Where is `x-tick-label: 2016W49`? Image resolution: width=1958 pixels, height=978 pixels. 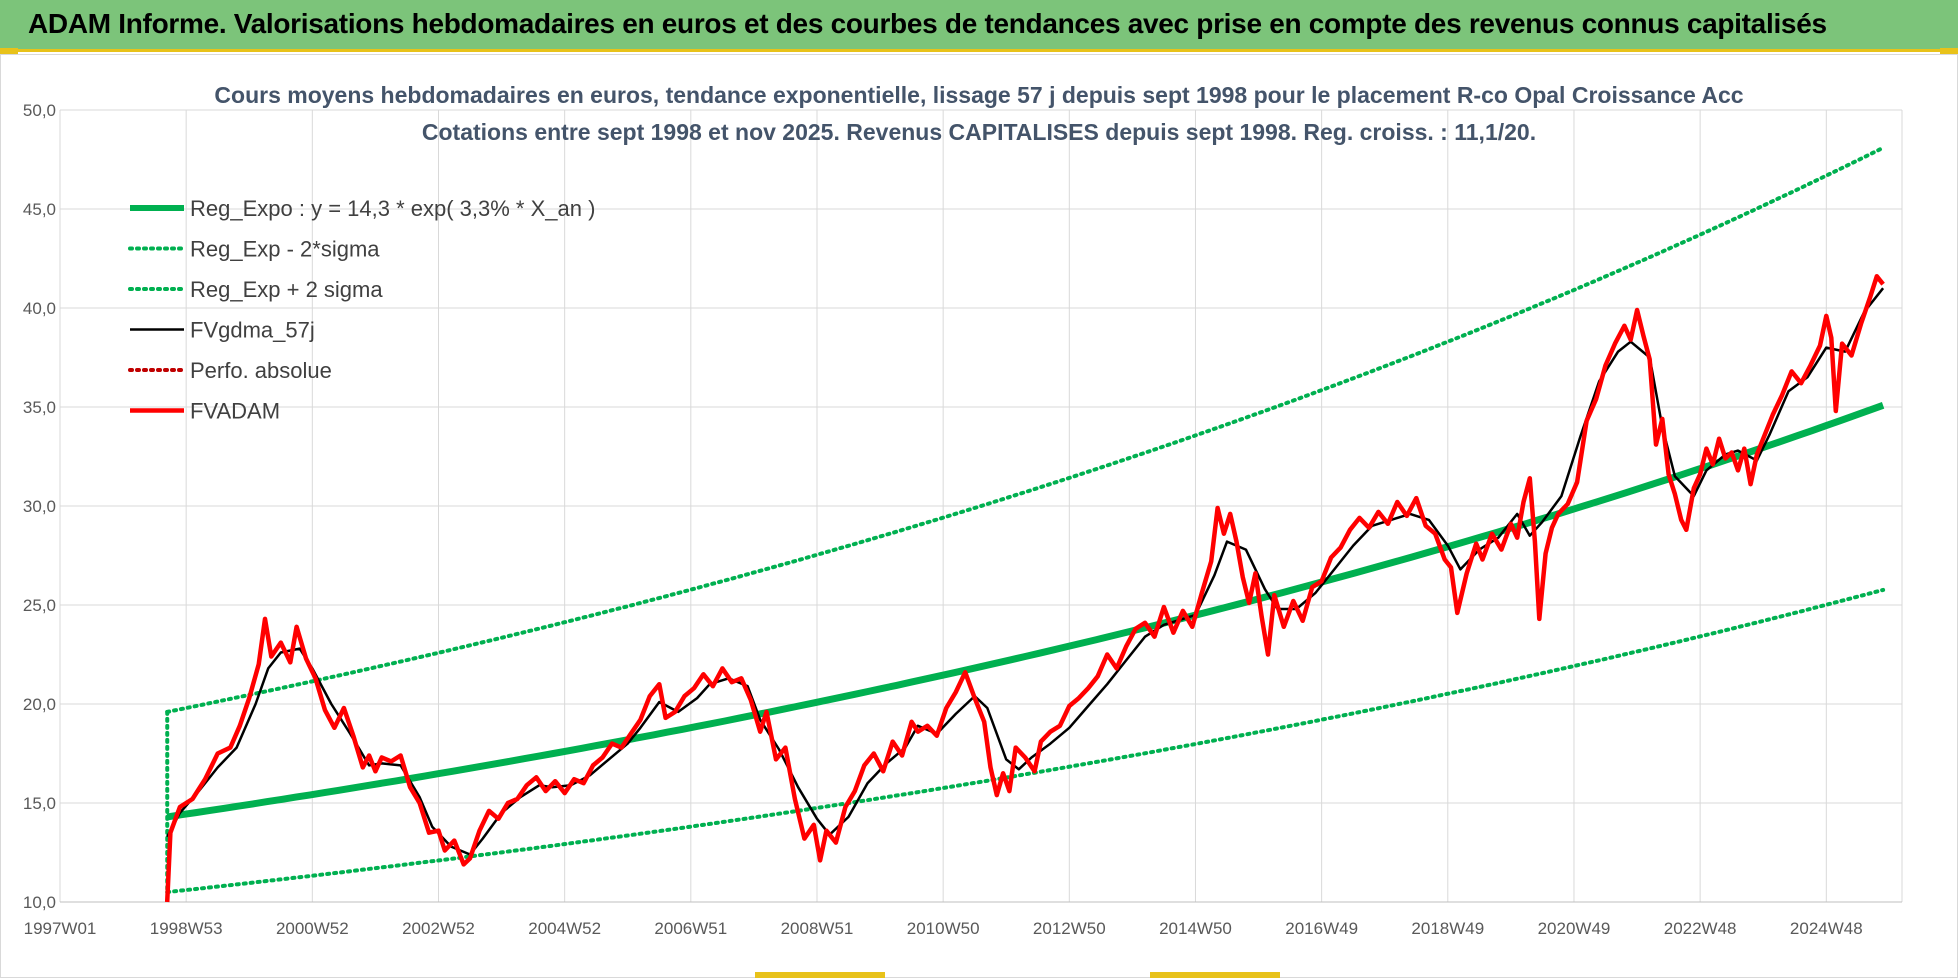
x-tick-label: 2016W49 is located at coordinates (1321, 928).